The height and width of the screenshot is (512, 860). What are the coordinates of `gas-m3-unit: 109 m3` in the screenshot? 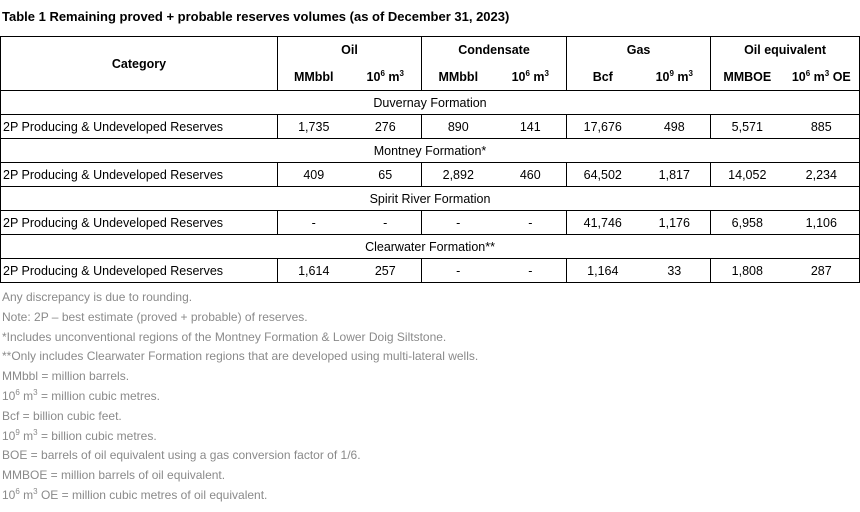 It's located at (675, 77).